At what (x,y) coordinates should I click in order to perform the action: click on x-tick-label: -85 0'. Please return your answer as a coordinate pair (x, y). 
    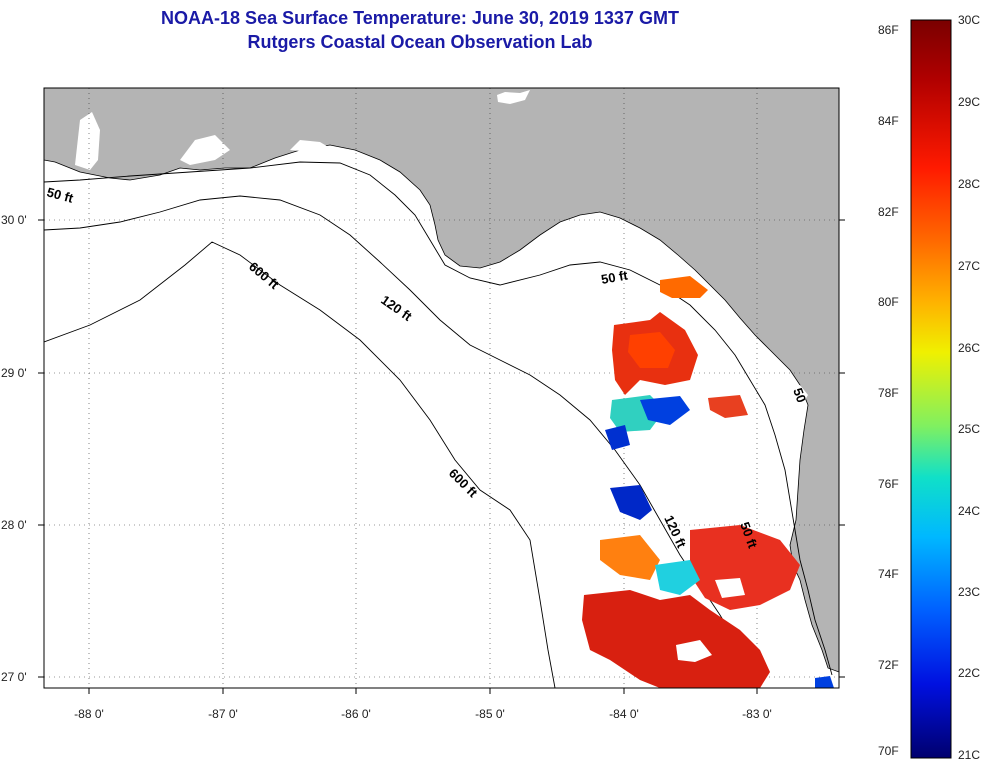
    Looking at the image, I should click on (490, 714).